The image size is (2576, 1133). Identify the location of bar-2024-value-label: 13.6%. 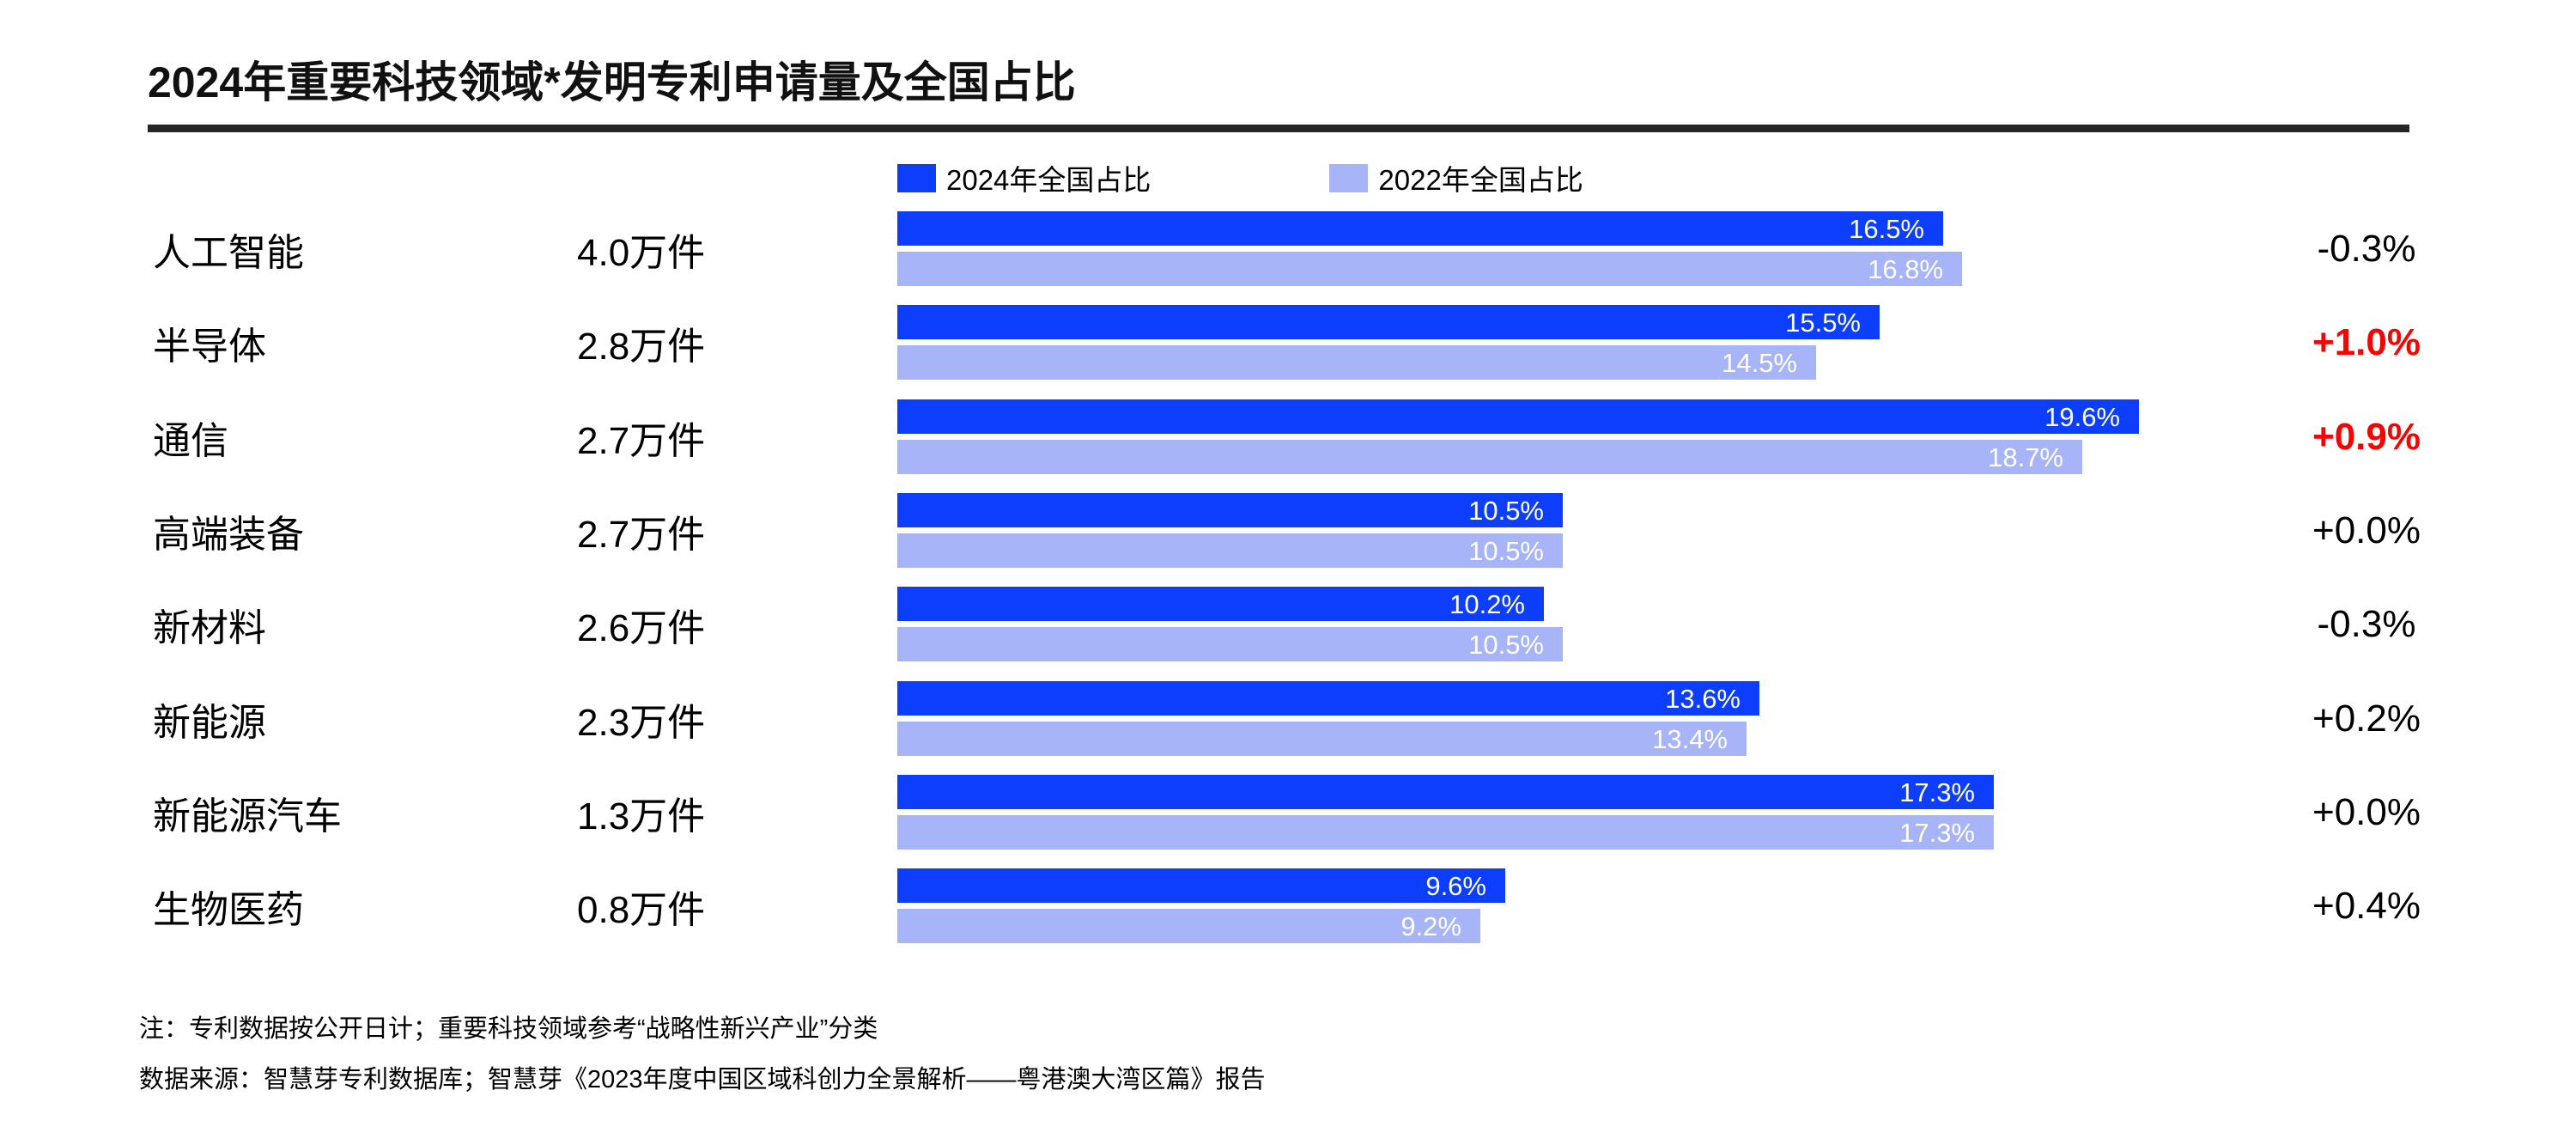
(1703, 699).